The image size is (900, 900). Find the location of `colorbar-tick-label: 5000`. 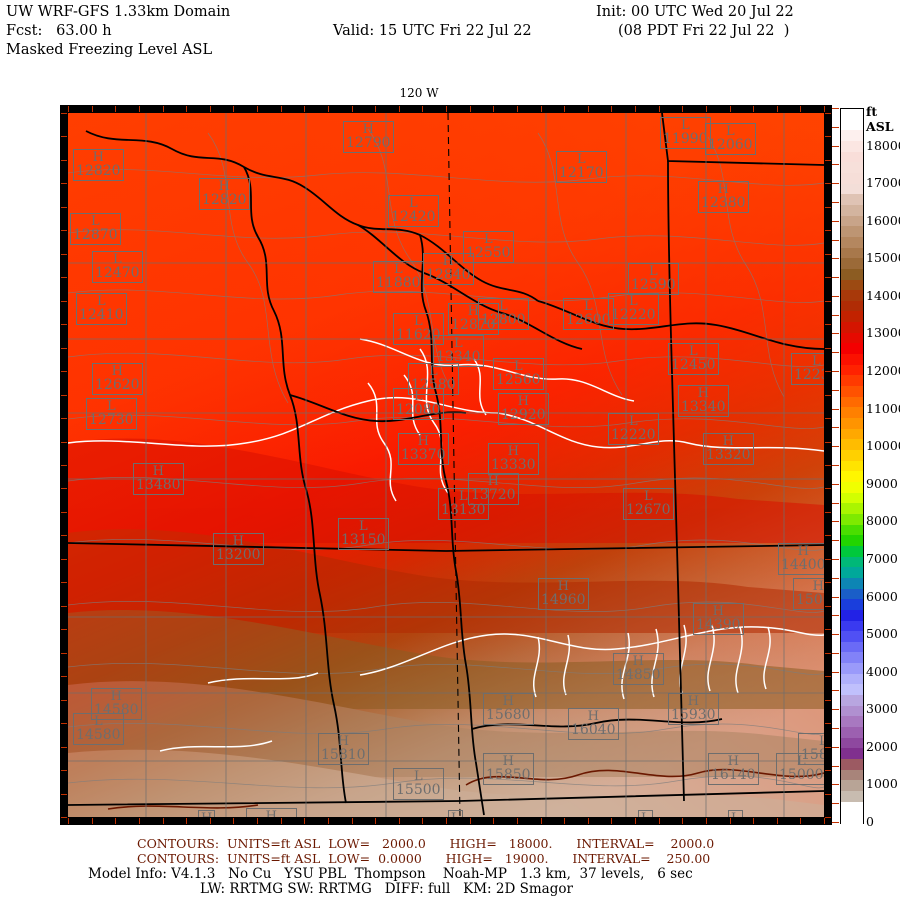

colorbar-tick-label: 5000 is located at coordinates (882, 634).